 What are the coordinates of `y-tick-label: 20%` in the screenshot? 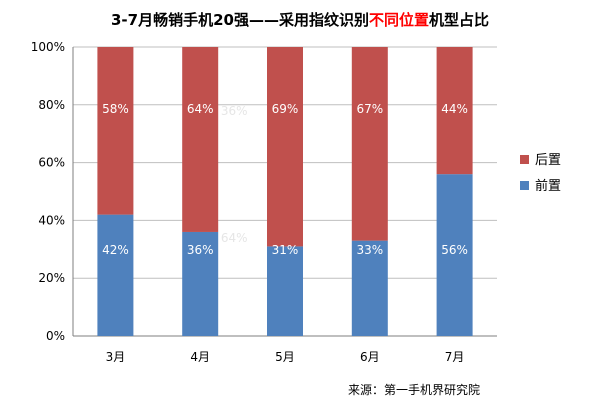 It's located at (51, 278).